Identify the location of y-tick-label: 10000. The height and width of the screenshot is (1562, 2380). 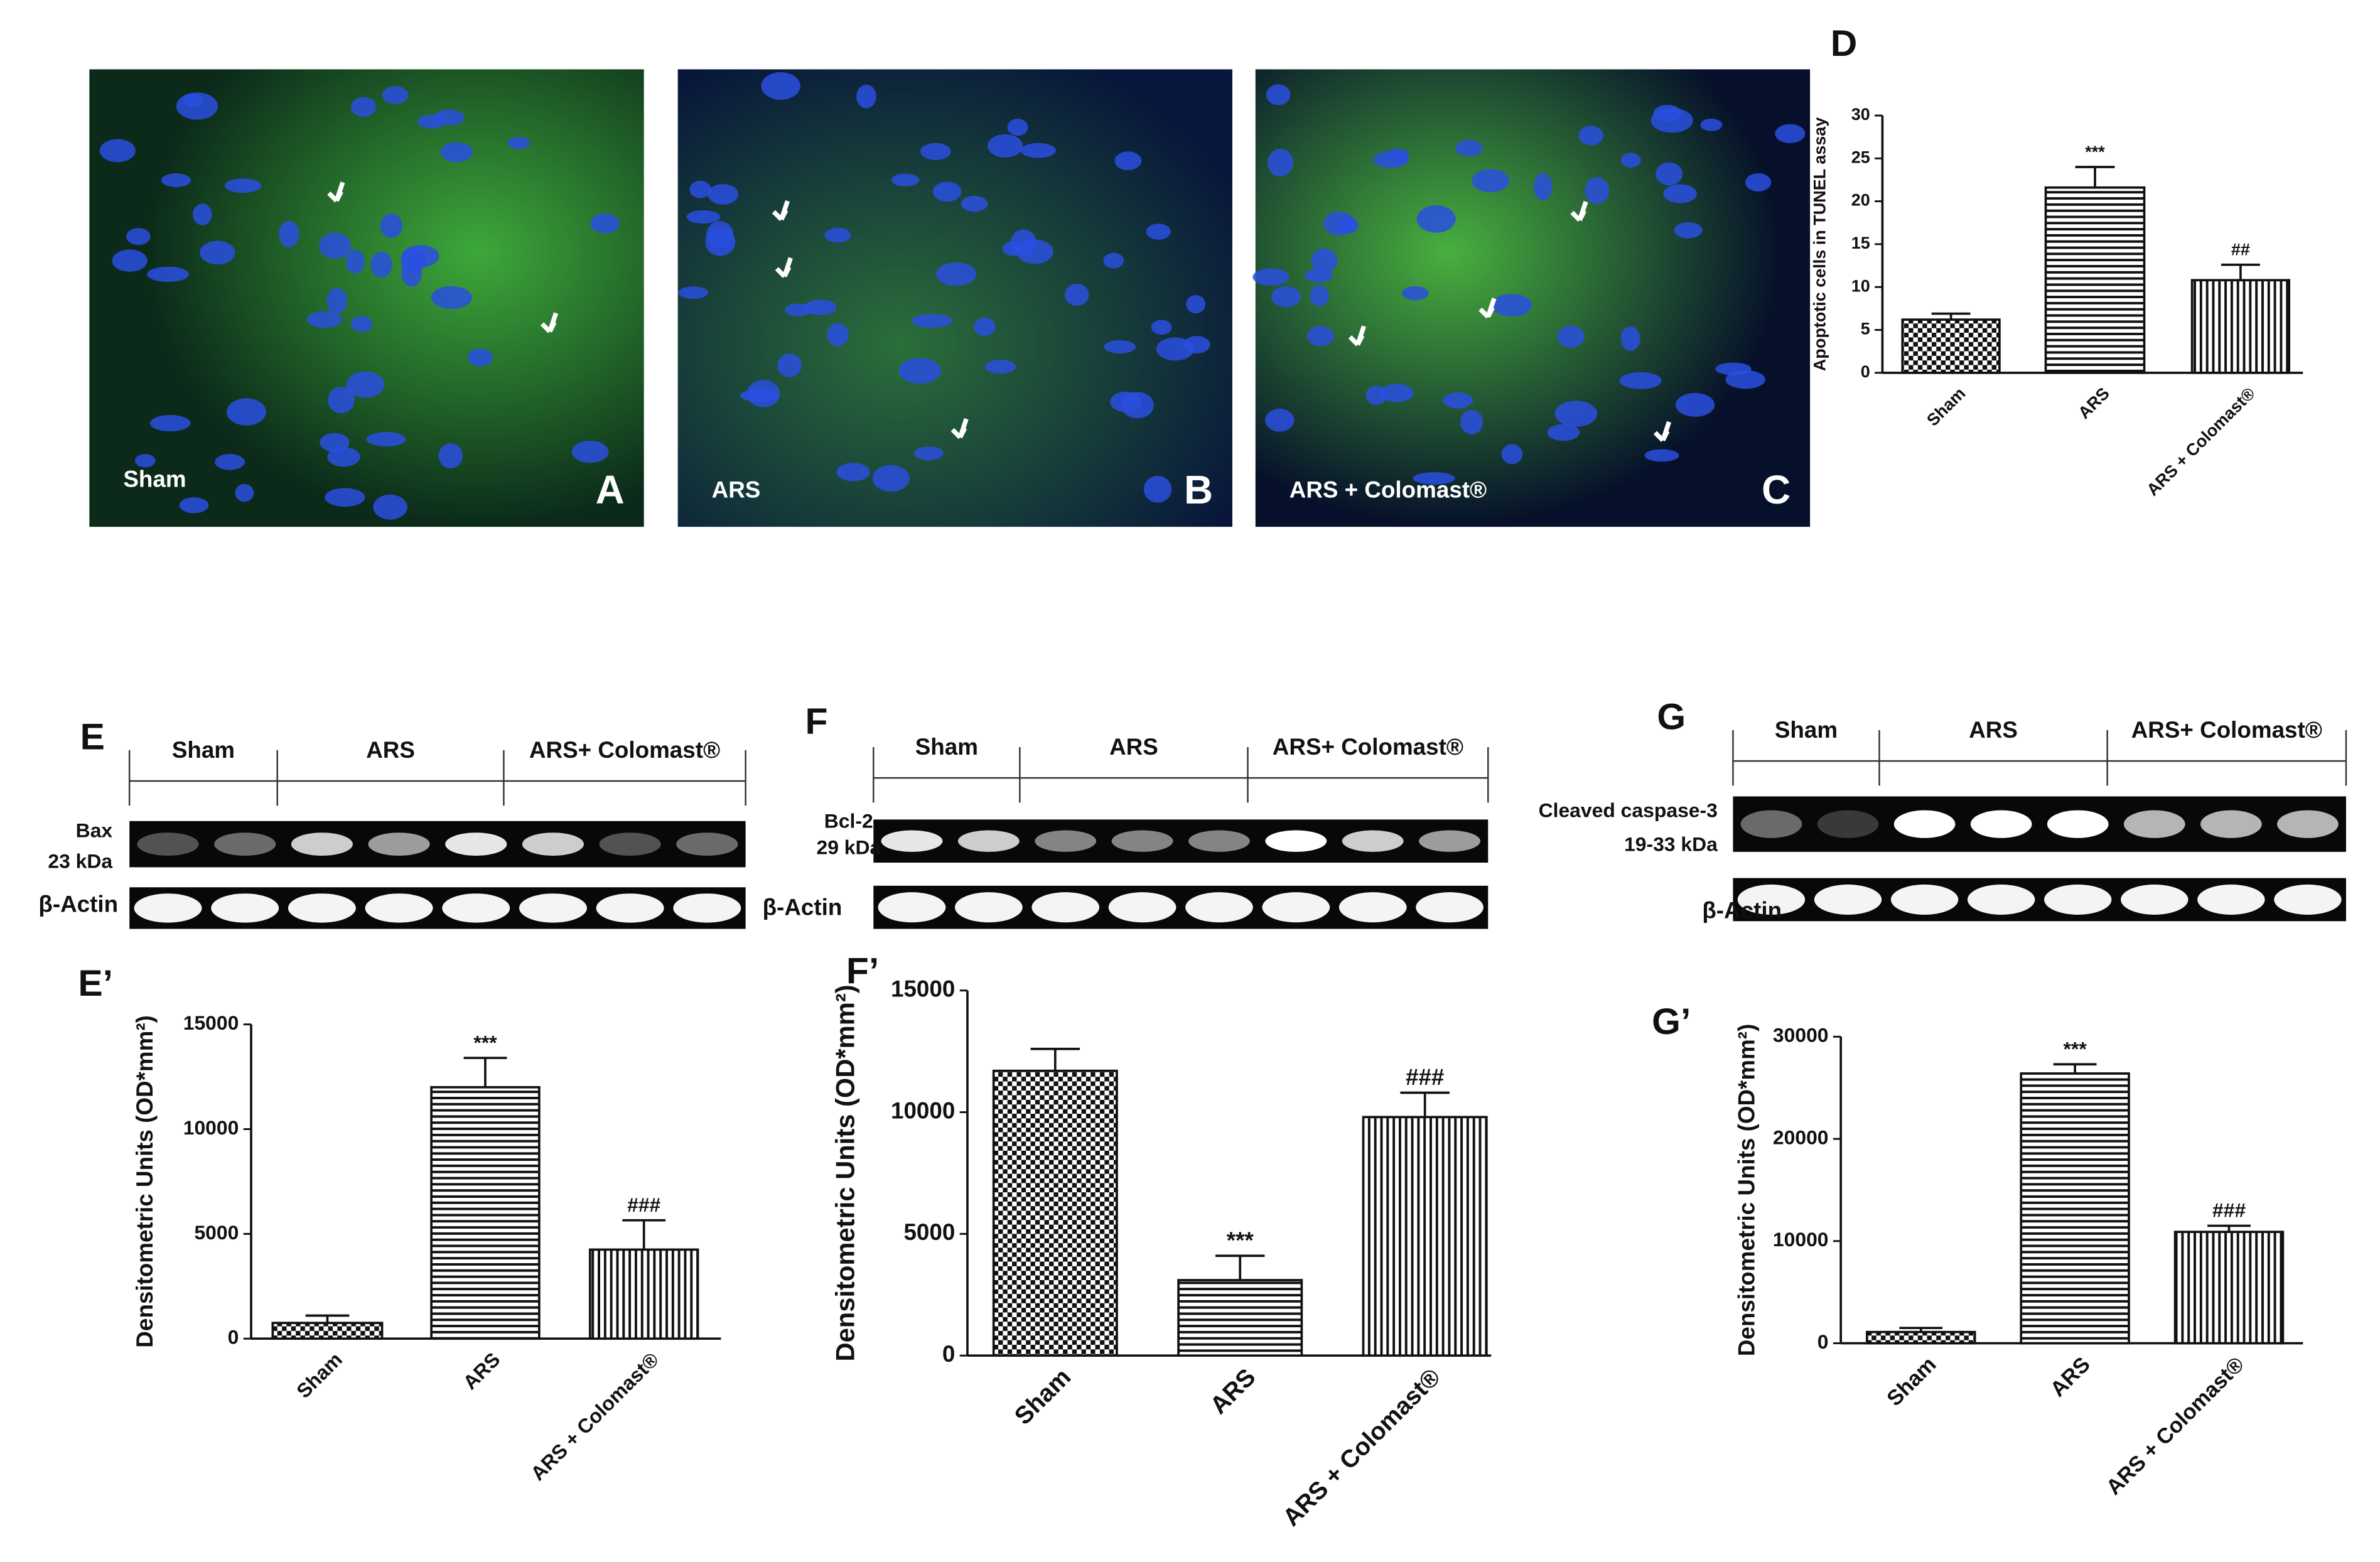
(211, 1127).